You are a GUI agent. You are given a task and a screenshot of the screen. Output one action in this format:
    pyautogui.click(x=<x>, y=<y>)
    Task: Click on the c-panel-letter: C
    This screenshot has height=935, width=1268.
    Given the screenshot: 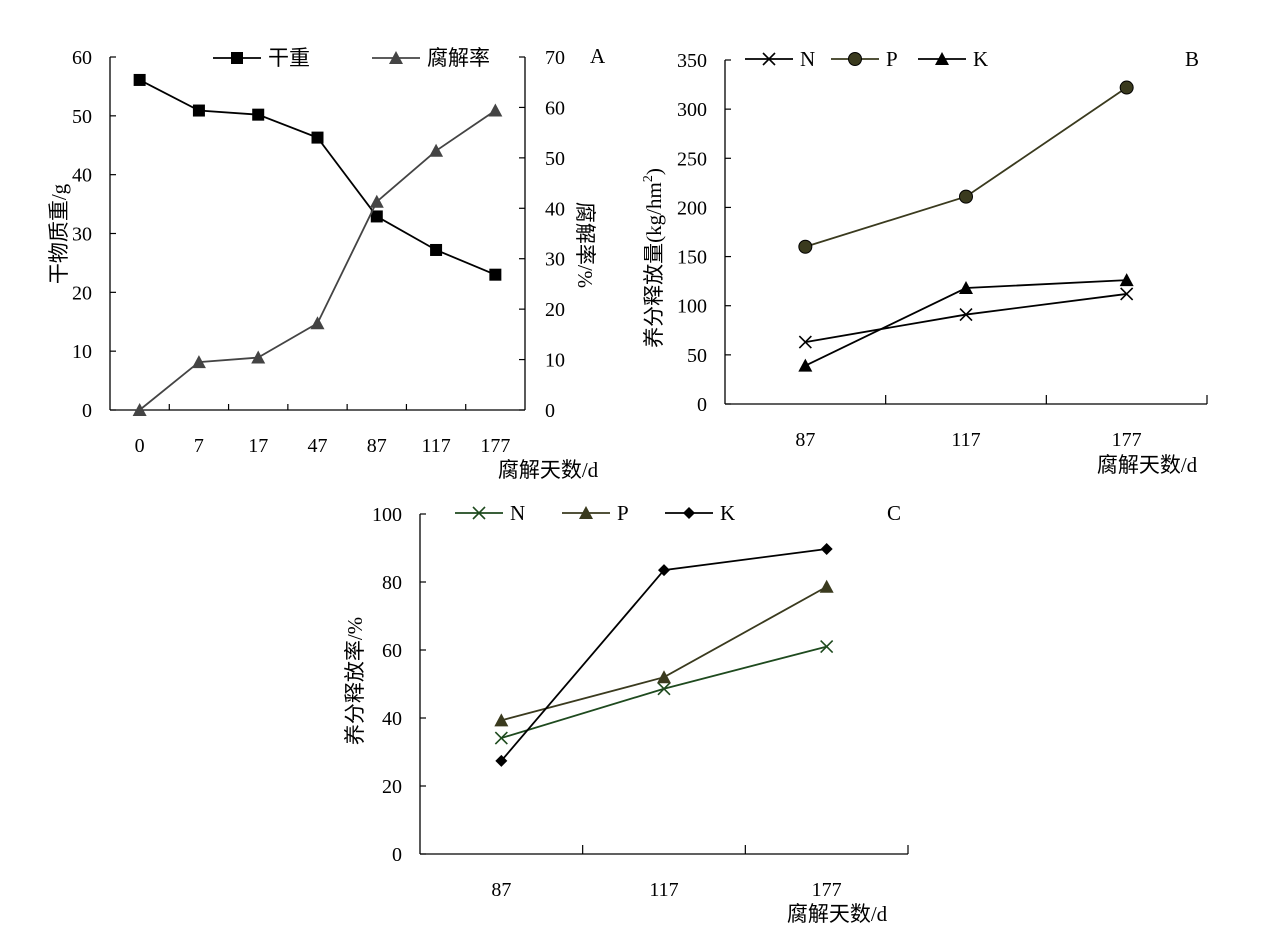 What is the action you would take?
    pyautogui.click(x=894, y=513)
    